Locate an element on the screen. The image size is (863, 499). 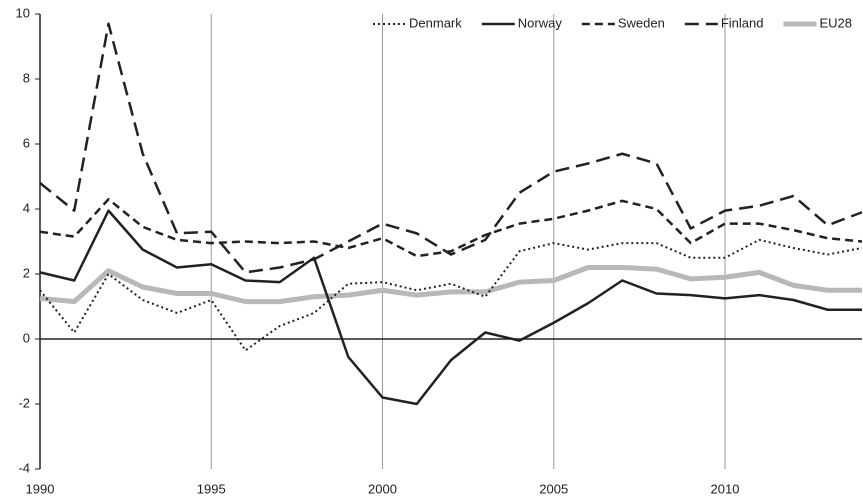
legend-label: Finland is located at coordinates (742, 22).